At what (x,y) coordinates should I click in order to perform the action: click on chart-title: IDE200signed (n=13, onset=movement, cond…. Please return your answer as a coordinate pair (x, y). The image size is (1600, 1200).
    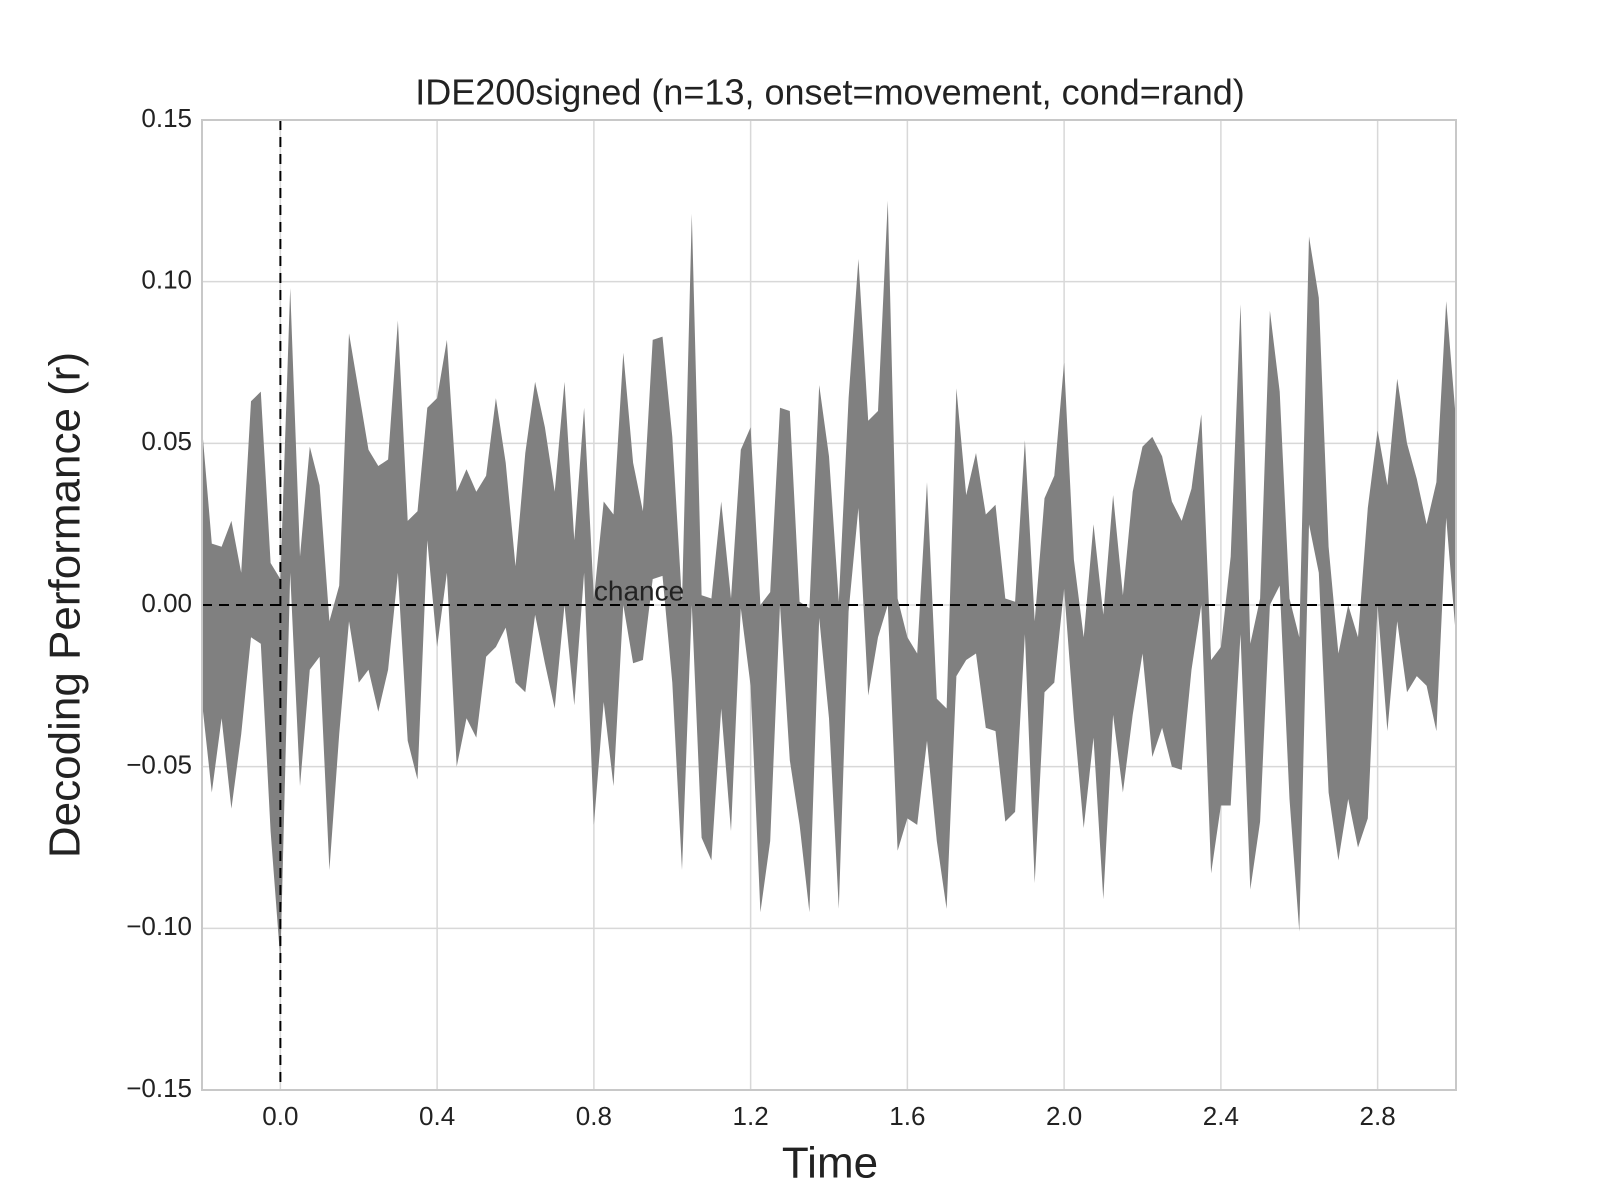
    Looking at the image, I should click on (830, 92).